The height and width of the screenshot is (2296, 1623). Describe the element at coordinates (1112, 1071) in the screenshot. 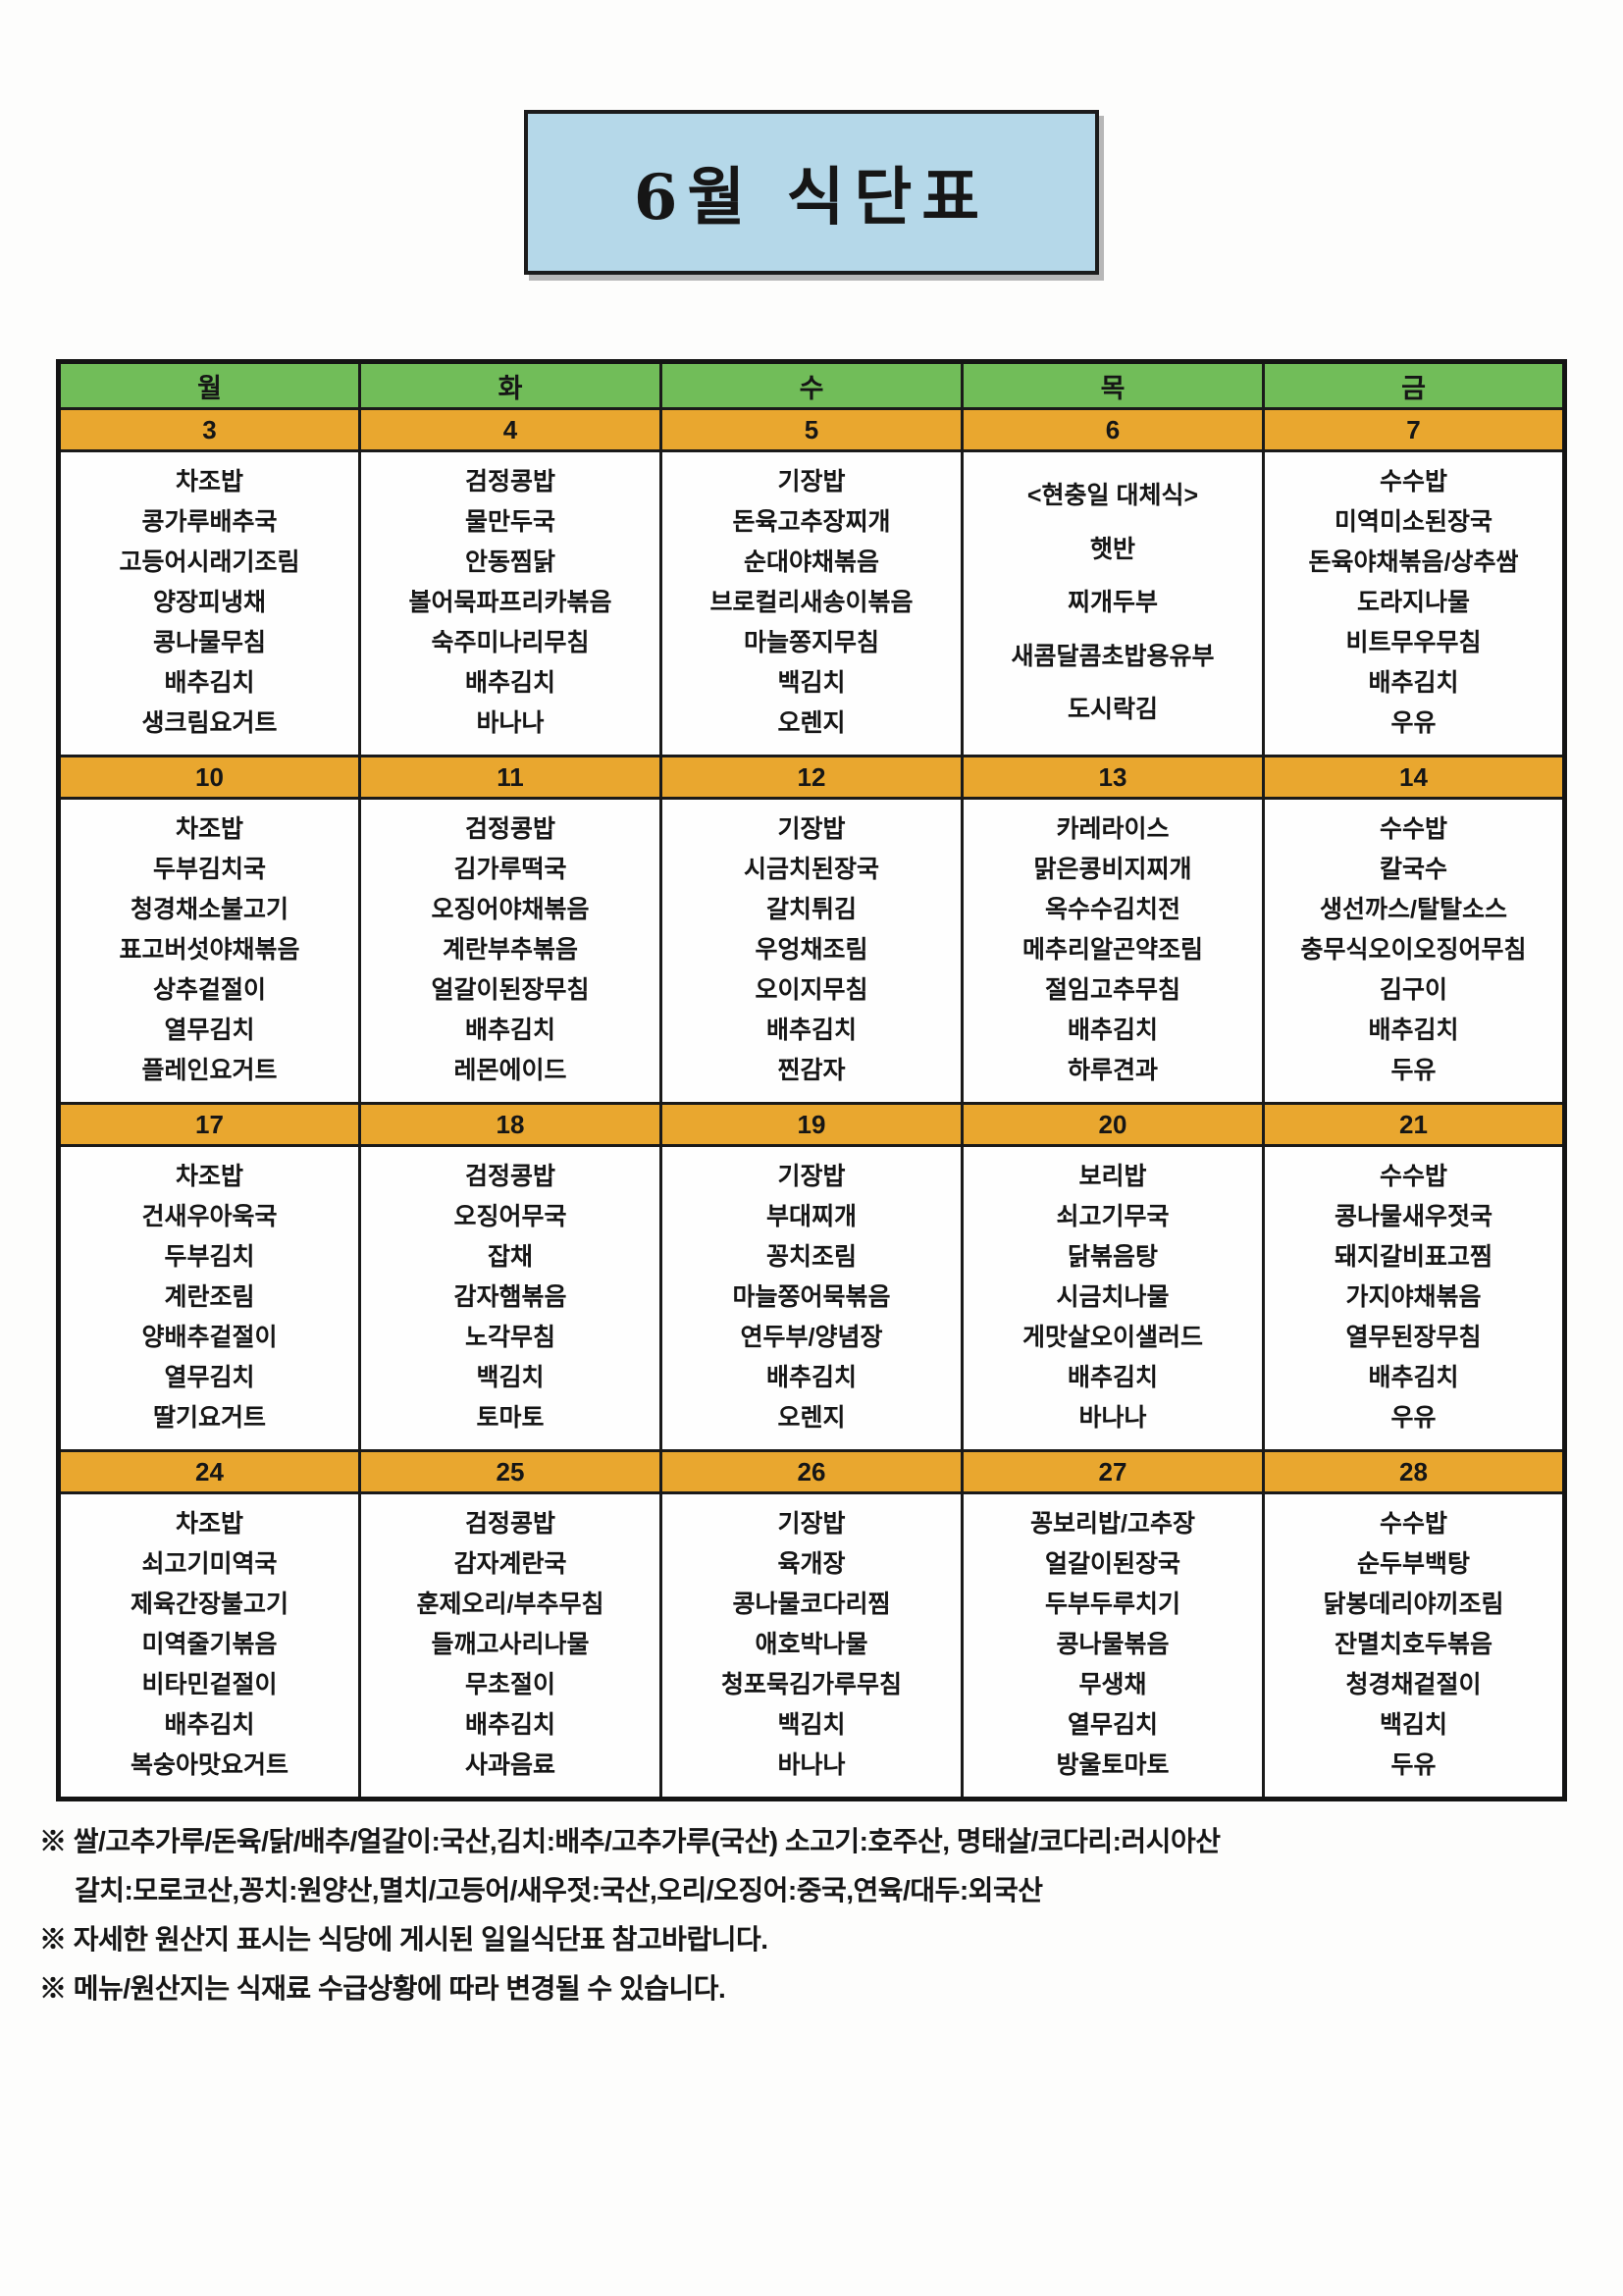

I see `menu-item: 하루견과` at that location.